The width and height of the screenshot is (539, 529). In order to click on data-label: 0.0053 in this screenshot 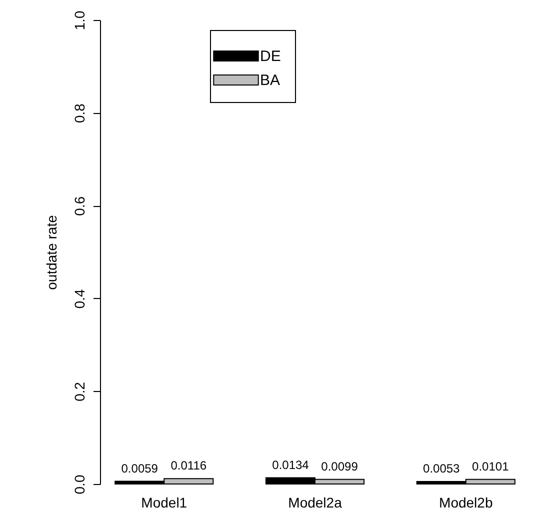, I will do `click(441, 469)`.